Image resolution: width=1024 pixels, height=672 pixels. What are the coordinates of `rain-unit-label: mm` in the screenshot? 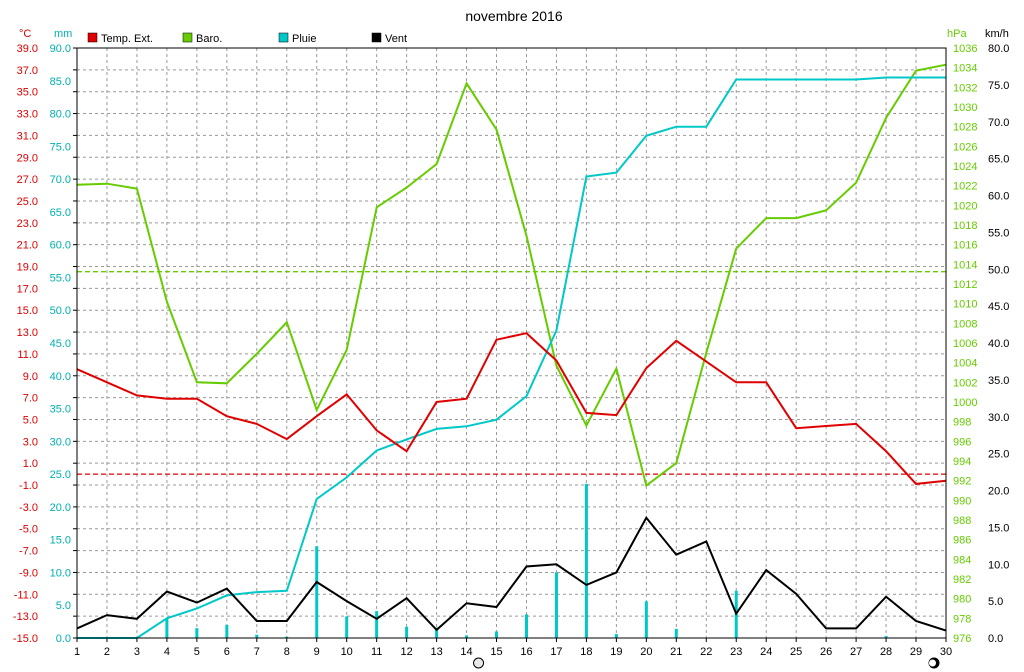 It's located at (63, 34).